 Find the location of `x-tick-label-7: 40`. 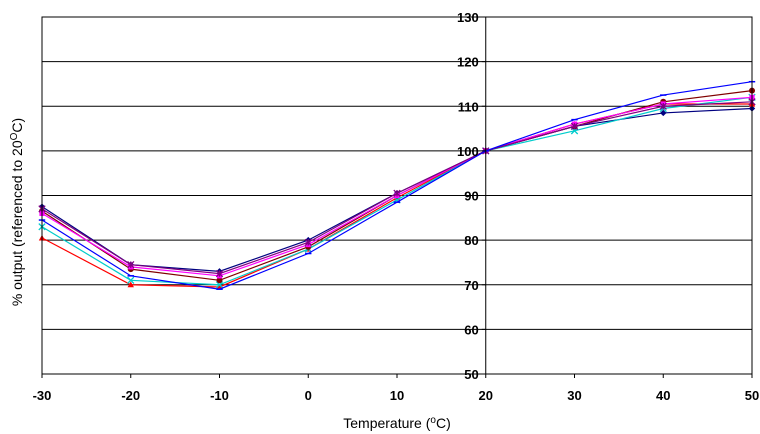

x-tick-label-7: 40 is located at coordinates (663, 395).